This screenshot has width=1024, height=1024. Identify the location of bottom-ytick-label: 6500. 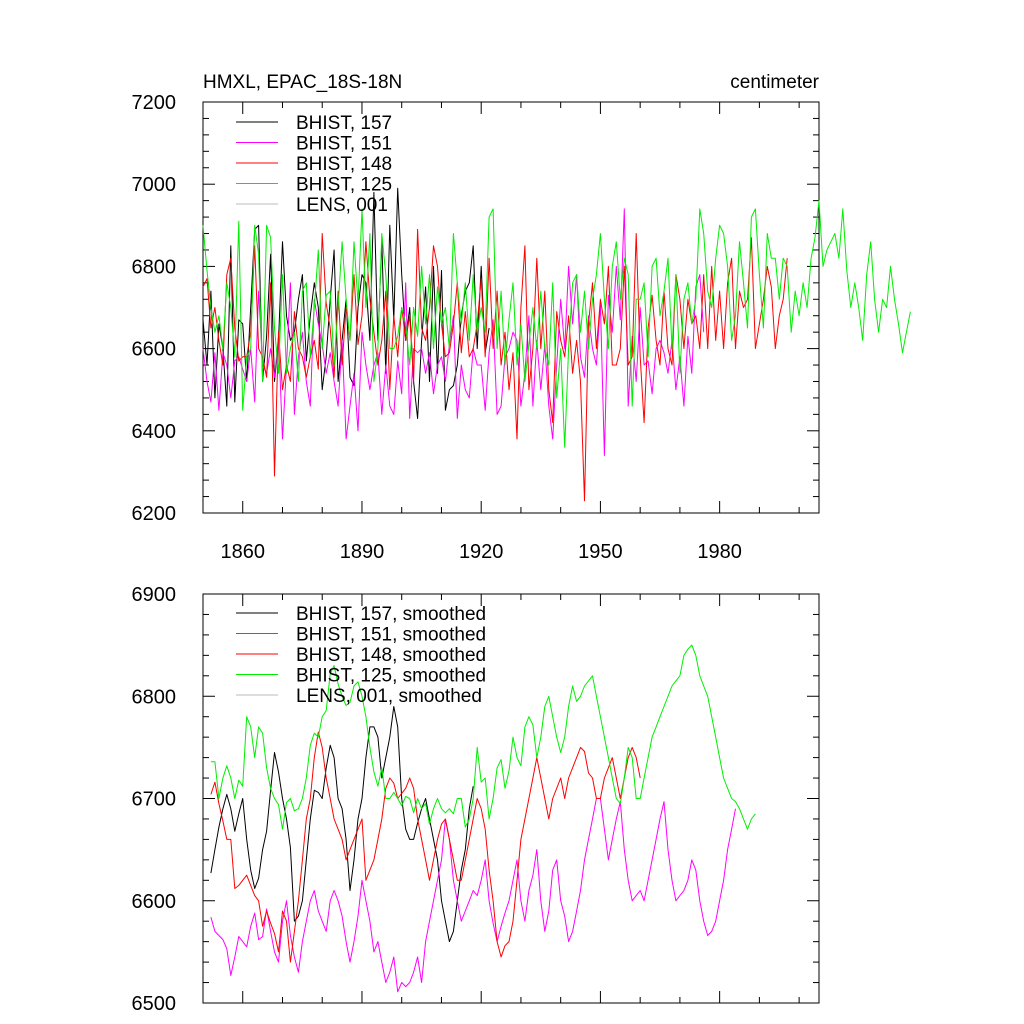
(154, 1004).